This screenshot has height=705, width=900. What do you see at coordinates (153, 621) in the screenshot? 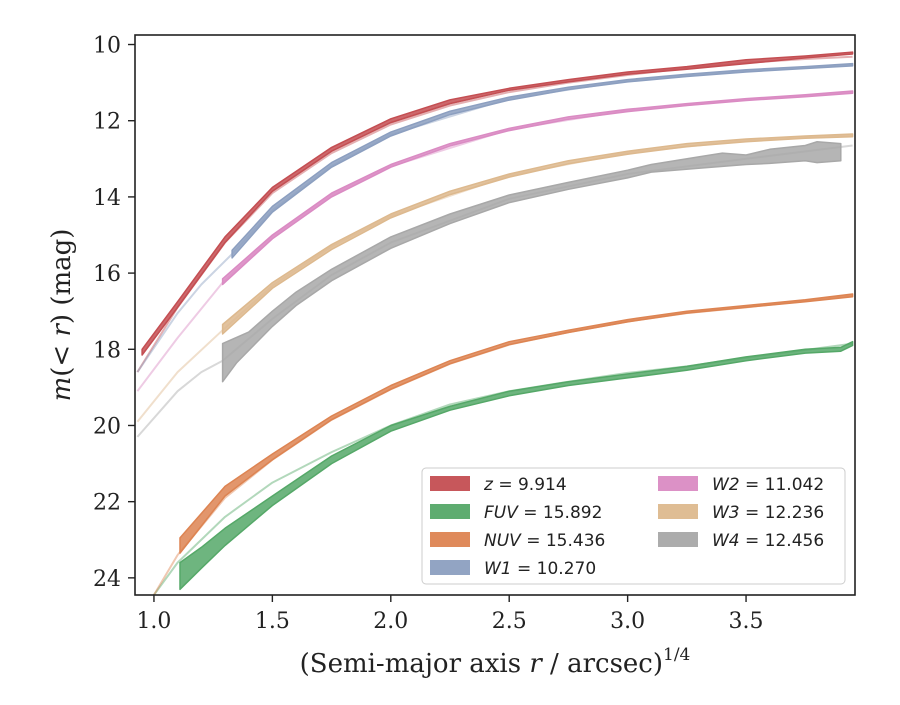
I see `x-tick-label: 1.0` at bounding box center [153, 621].